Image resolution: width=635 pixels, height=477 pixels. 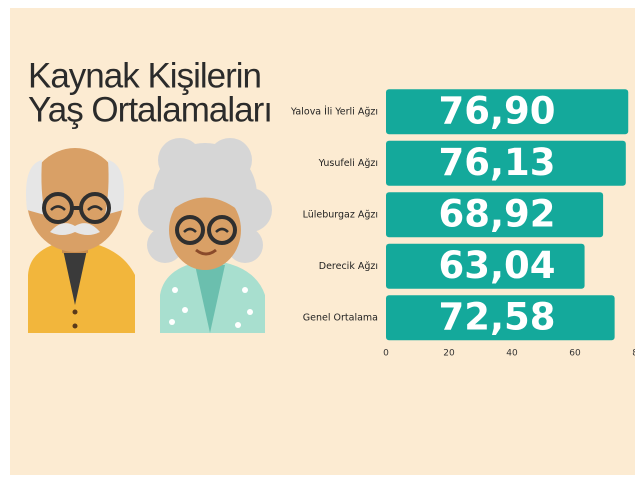 What do you see at coordinates (340, 317) in the screenshot?
I see `y-tick-label: Genel Ortalama` at bounding box center [340, 317].